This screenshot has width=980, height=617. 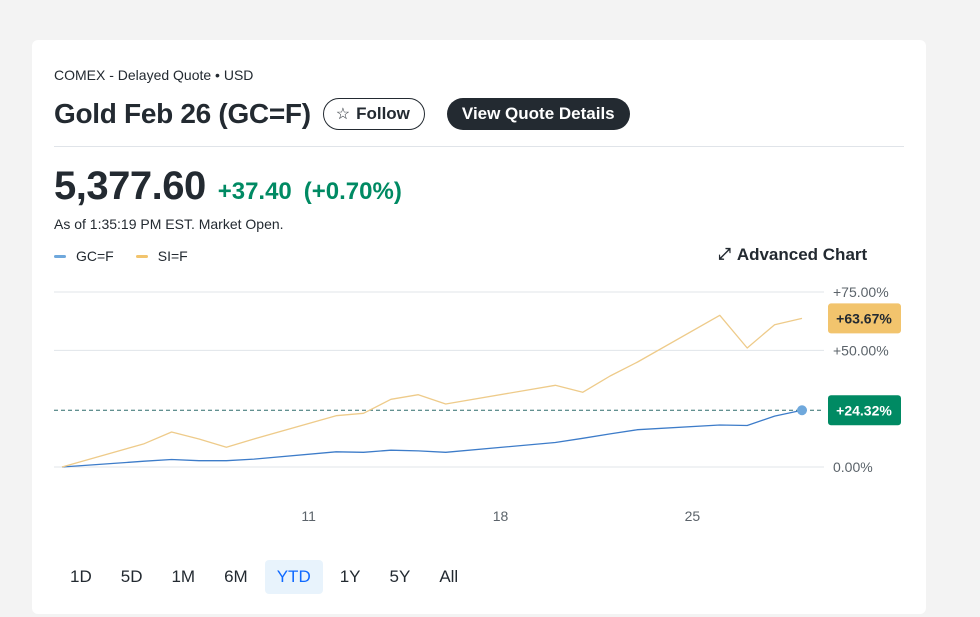 What do you see at coordinates (853, 467) in the screenshot?
I see `y-tick-label: 0.00%` at bounding box center [853, 467].